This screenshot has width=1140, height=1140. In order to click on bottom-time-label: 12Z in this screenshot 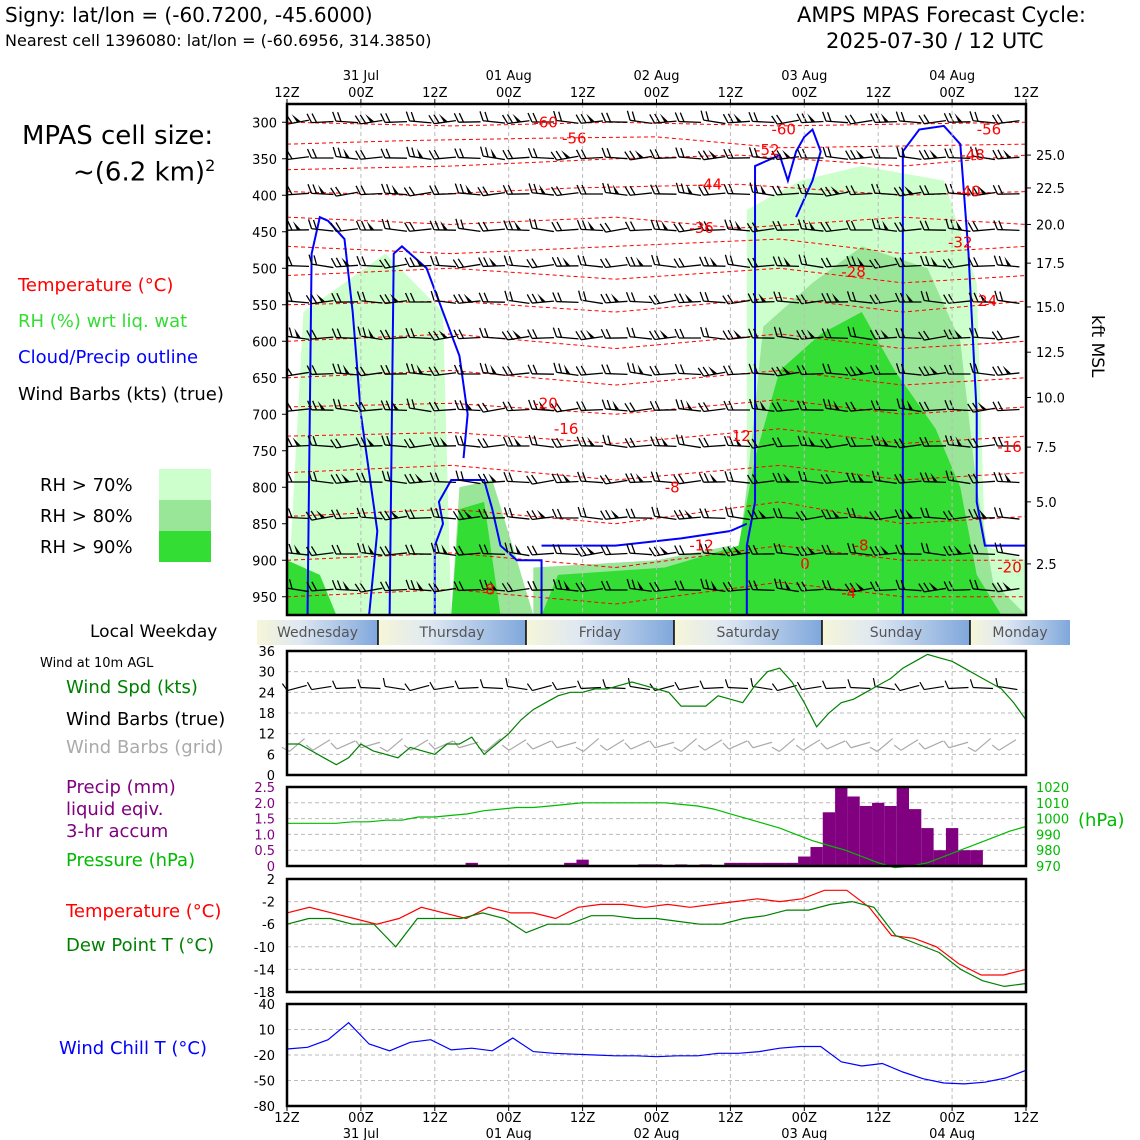, I will do `click(435, 1118)`.